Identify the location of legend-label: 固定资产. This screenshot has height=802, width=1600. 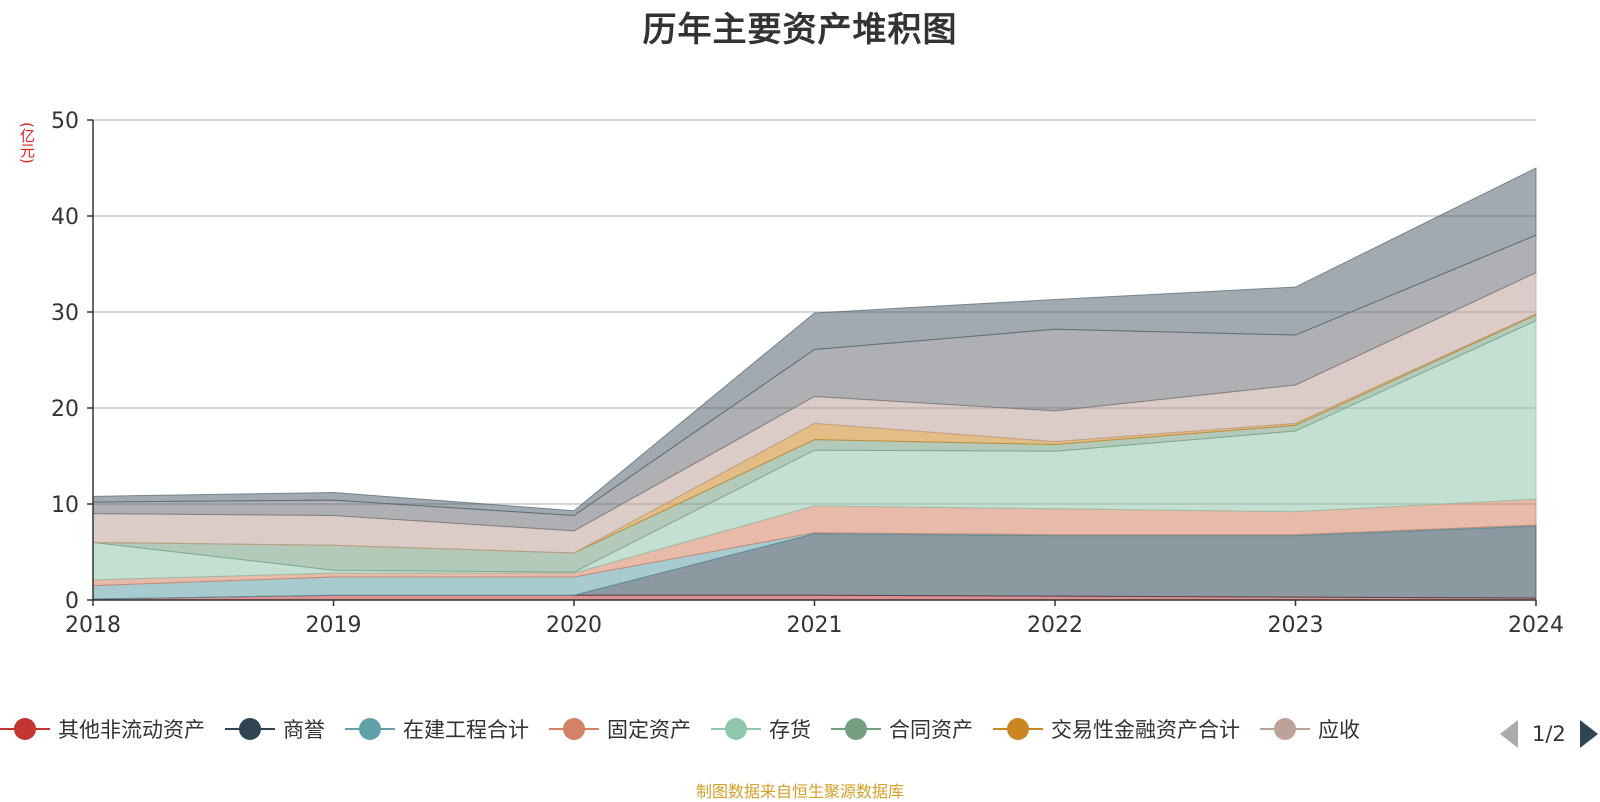
(649, 730).